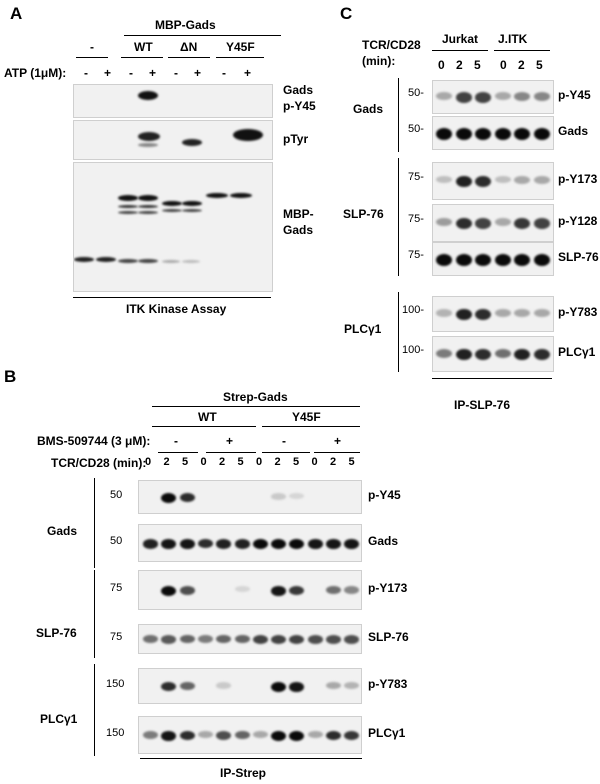 This screenshot has width=600, height=784. What do you see at coordinates (383, 541) in the screenshot?
I see `blot-label: Gads` at bounding box center [383, 541].